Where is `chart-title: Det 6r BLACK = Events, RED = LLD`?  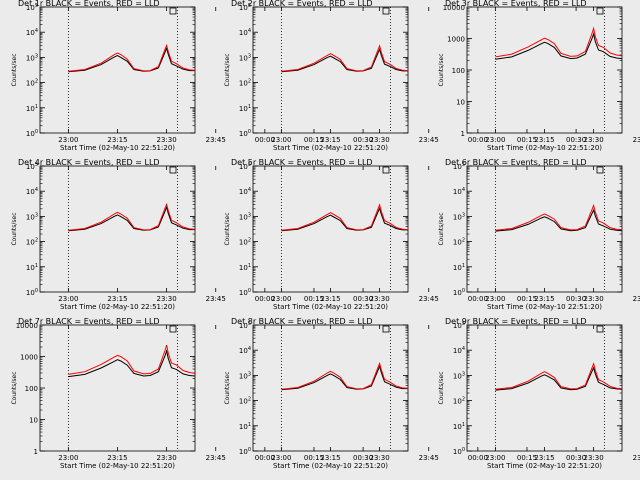
chart-title: Det 6r BLACK = Events, RED = LLD is located at coordinates (516, 162).